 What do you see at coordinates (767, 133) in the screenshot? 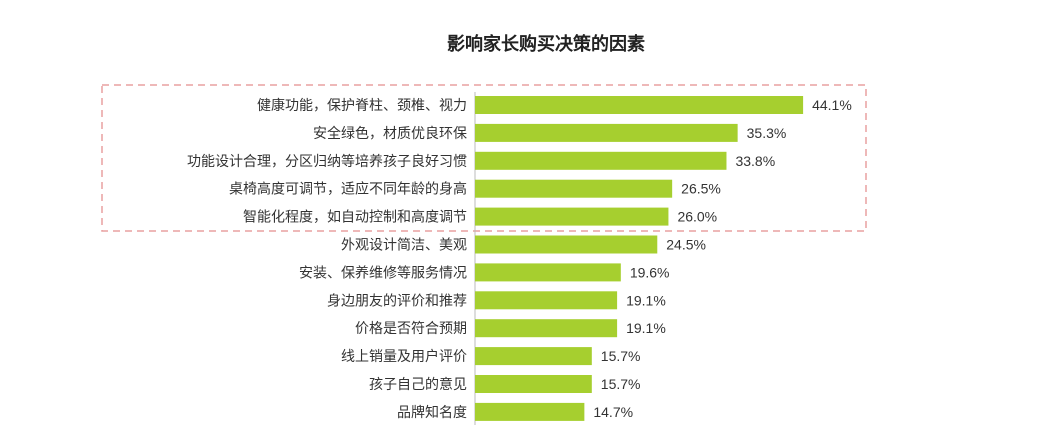
I see `value-label: 35.3%` at bounding box center [767, 133].